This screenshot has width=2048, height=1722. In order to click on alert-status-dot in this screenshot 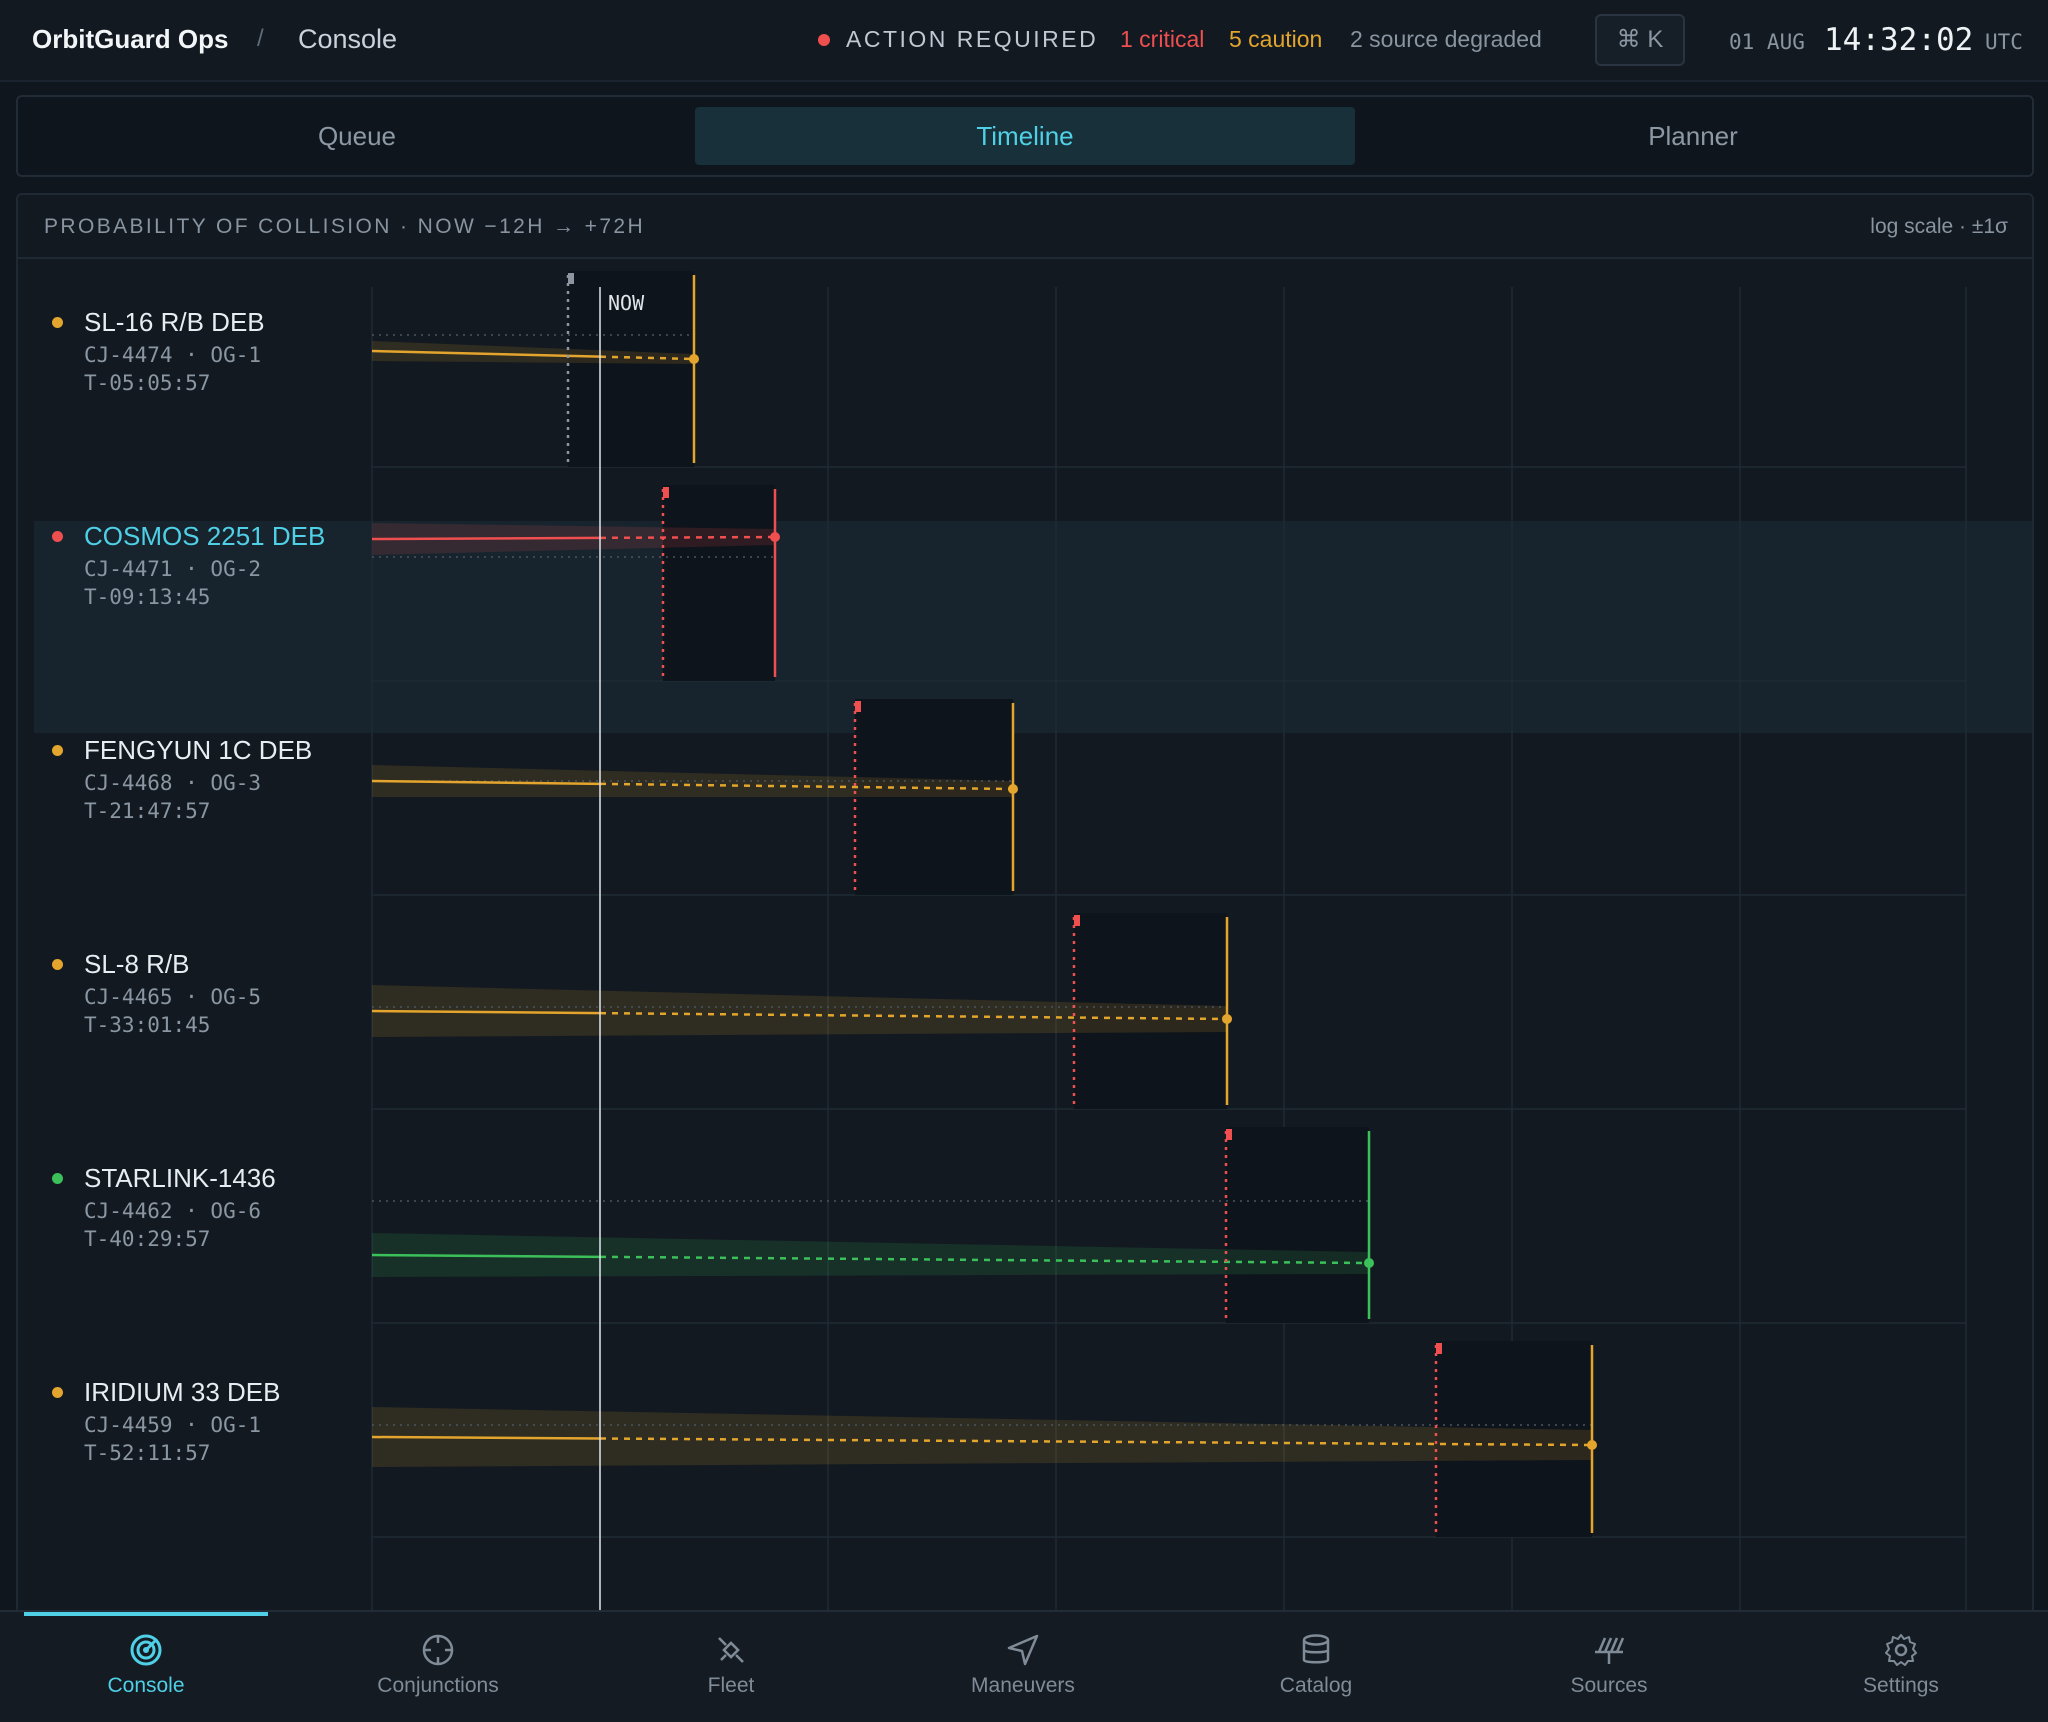, I will do `click(824, 40)`.